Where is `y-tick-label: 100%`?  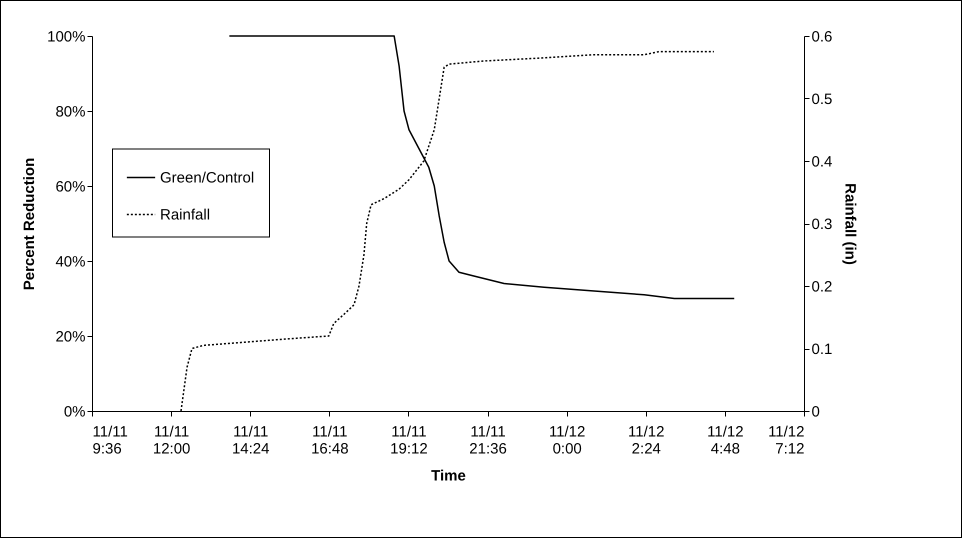
y-tick-label: 100% is located at coordinates (66, 37).